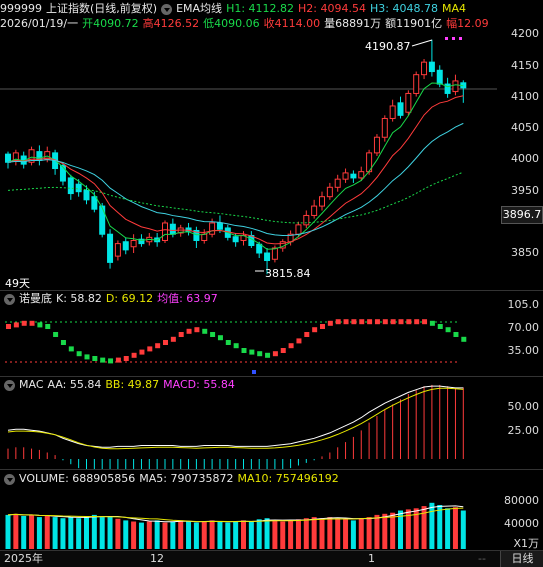 Image resolution: width=543 pixels, height=567 pixels. What do you see at coordinates (525, 190) in the screenshot?
I see `price-axis-3950: 3950` at bounding box center [525, 190].